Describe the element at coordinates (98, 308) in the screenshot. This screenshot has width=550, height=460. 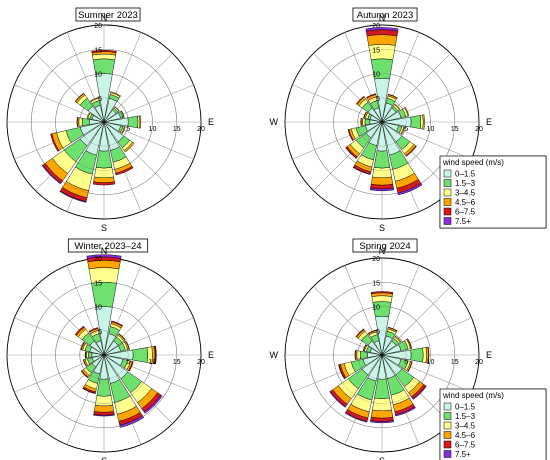
I see `radial-tick-label-n: 10` at that location.